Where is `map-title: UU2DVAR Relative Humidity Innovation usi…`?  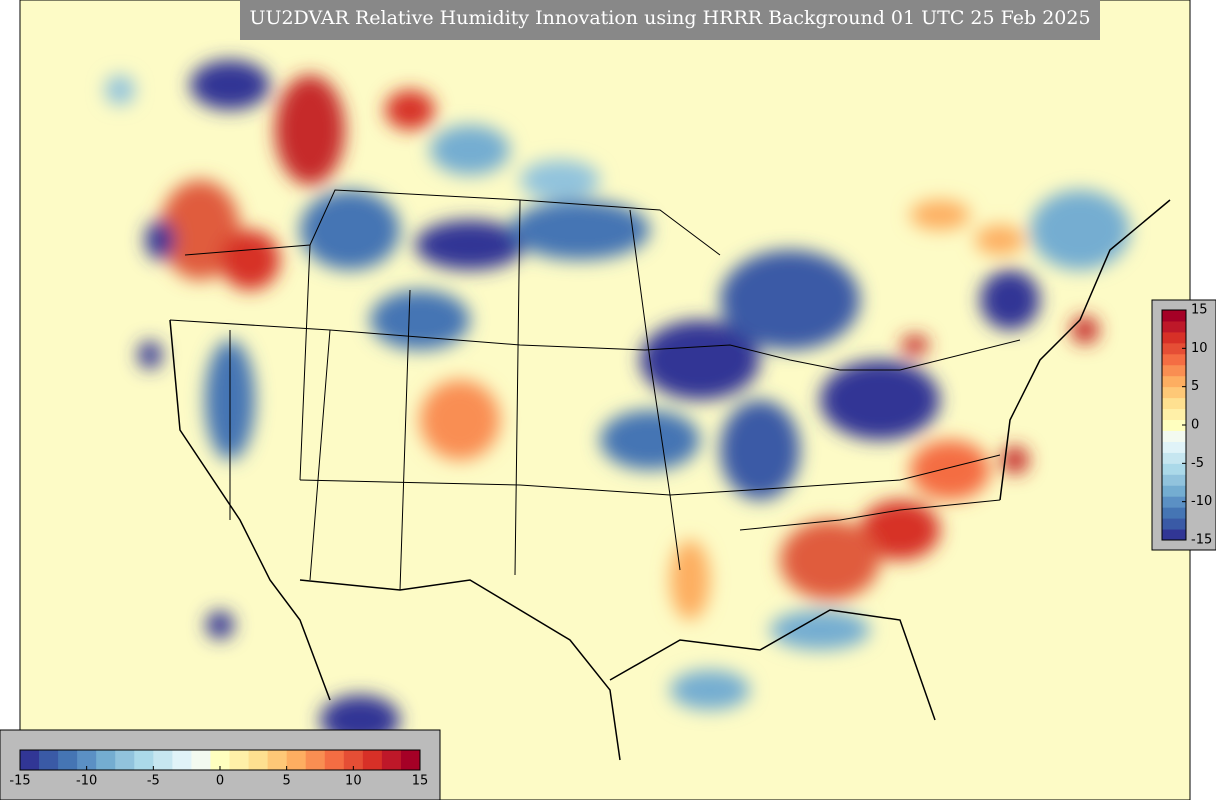
map-title: UU2DVAR Relative Humidity Innovation usi… is located at coordinates (669, 18).